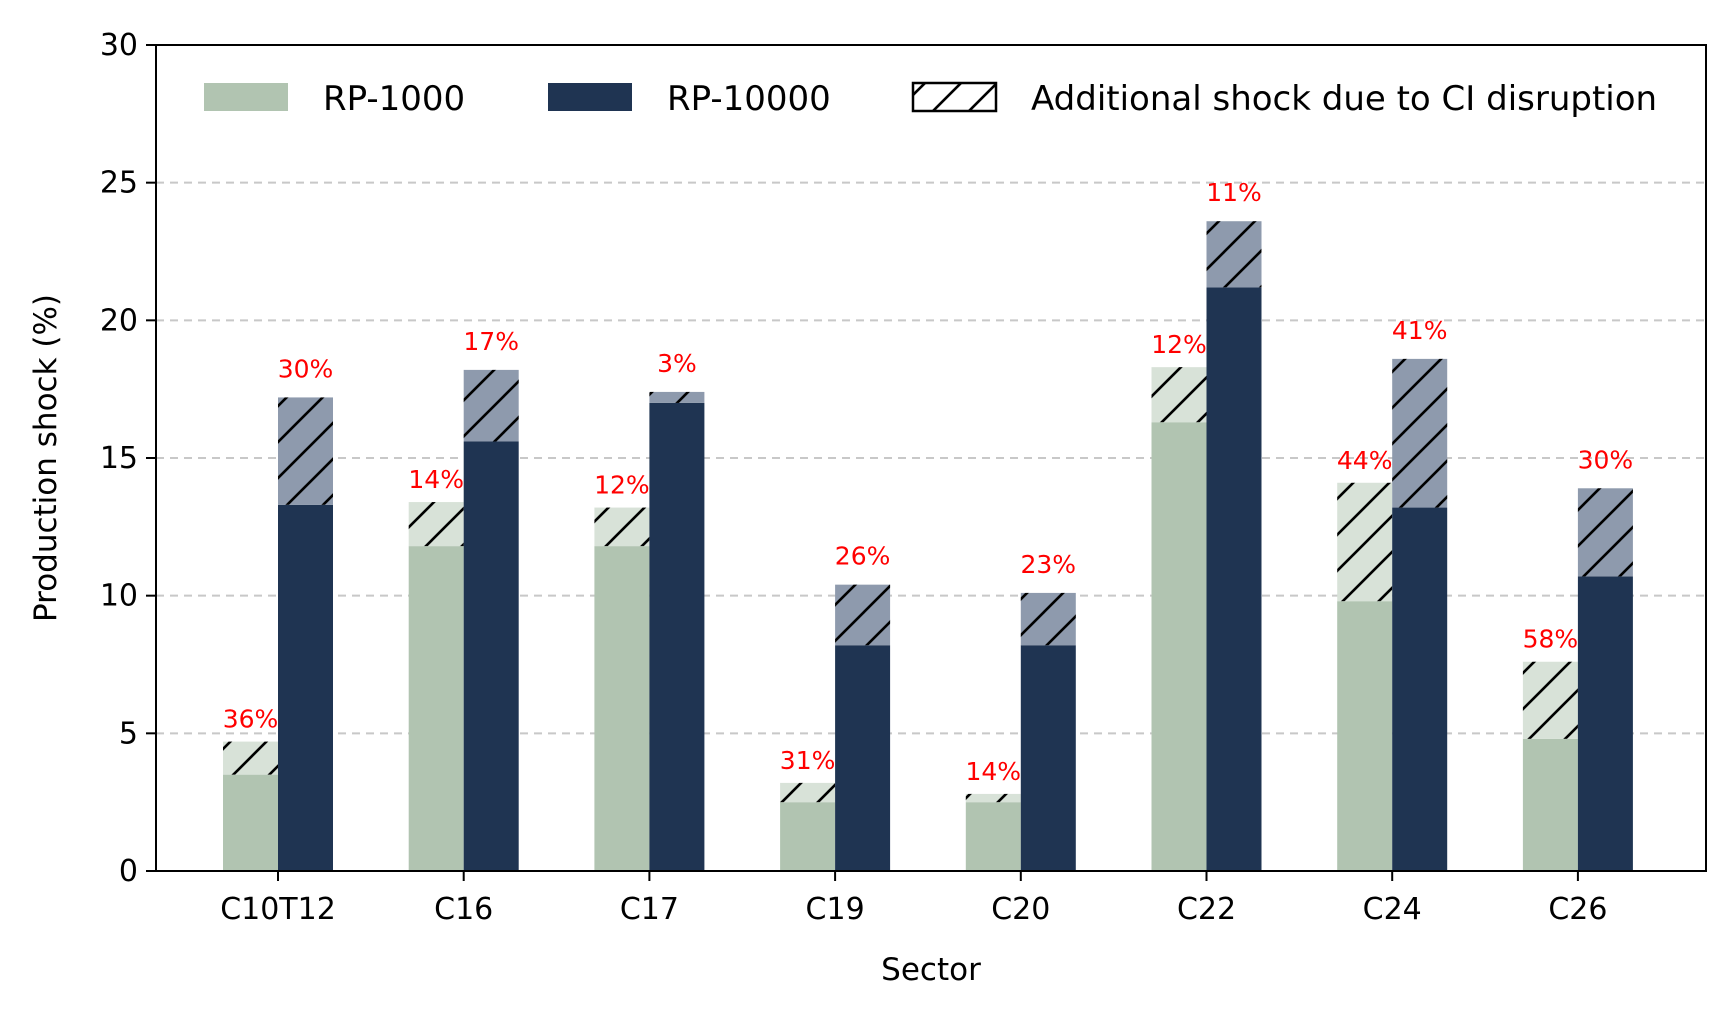  I want to click on rp1000-percent-label: 58%, so click(1551, 639).